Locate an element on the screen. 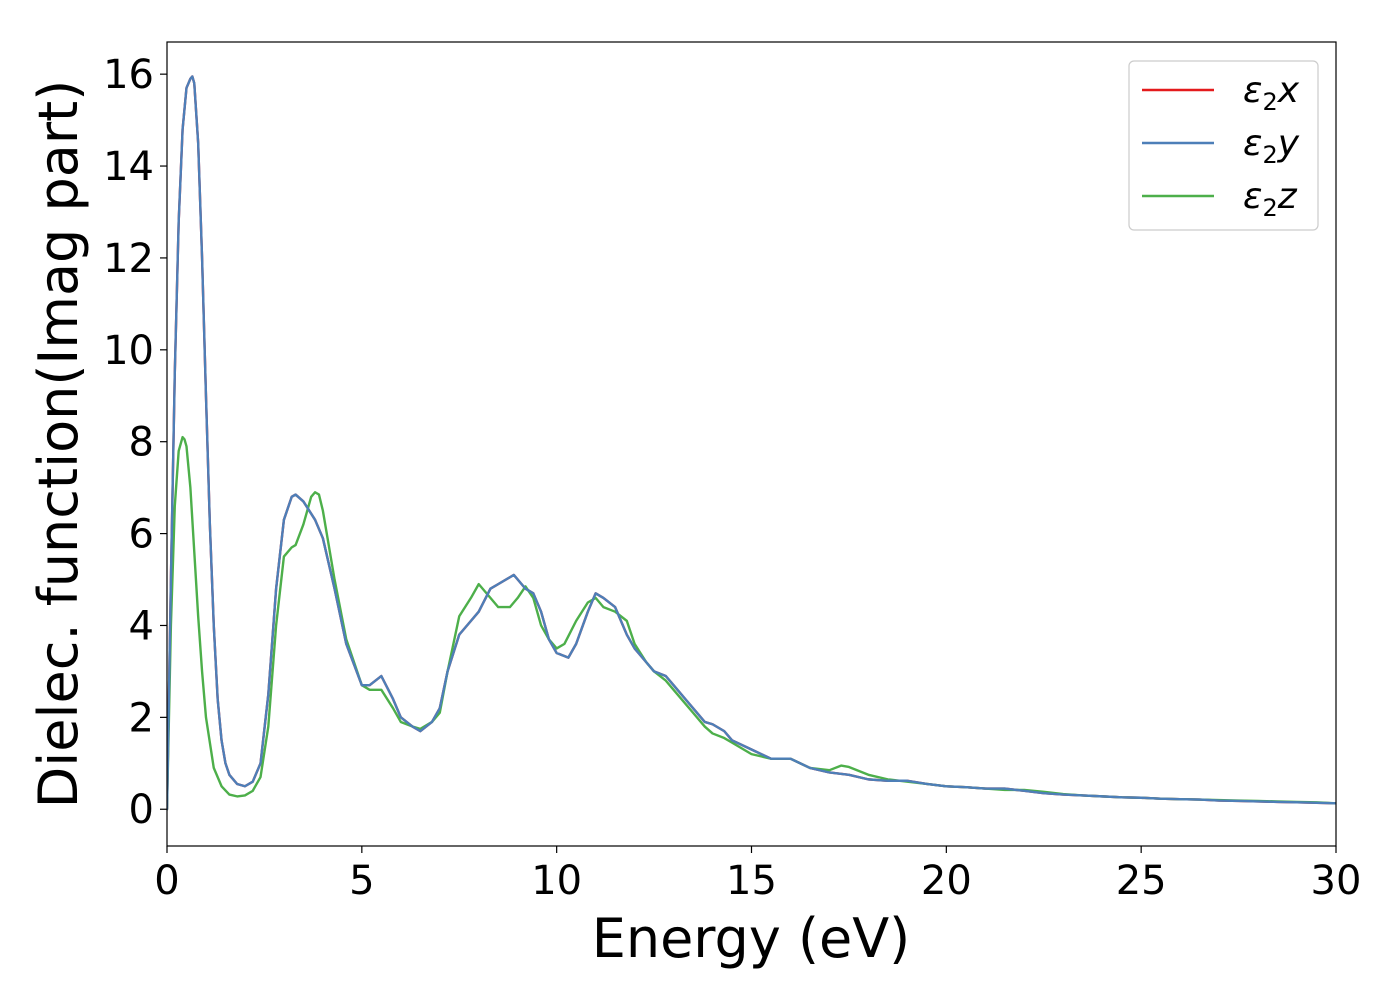 Image resolution: width=1400 pixels, height=1000 pixels. y-tick-label: 6 is located at coordinates (141, 535).